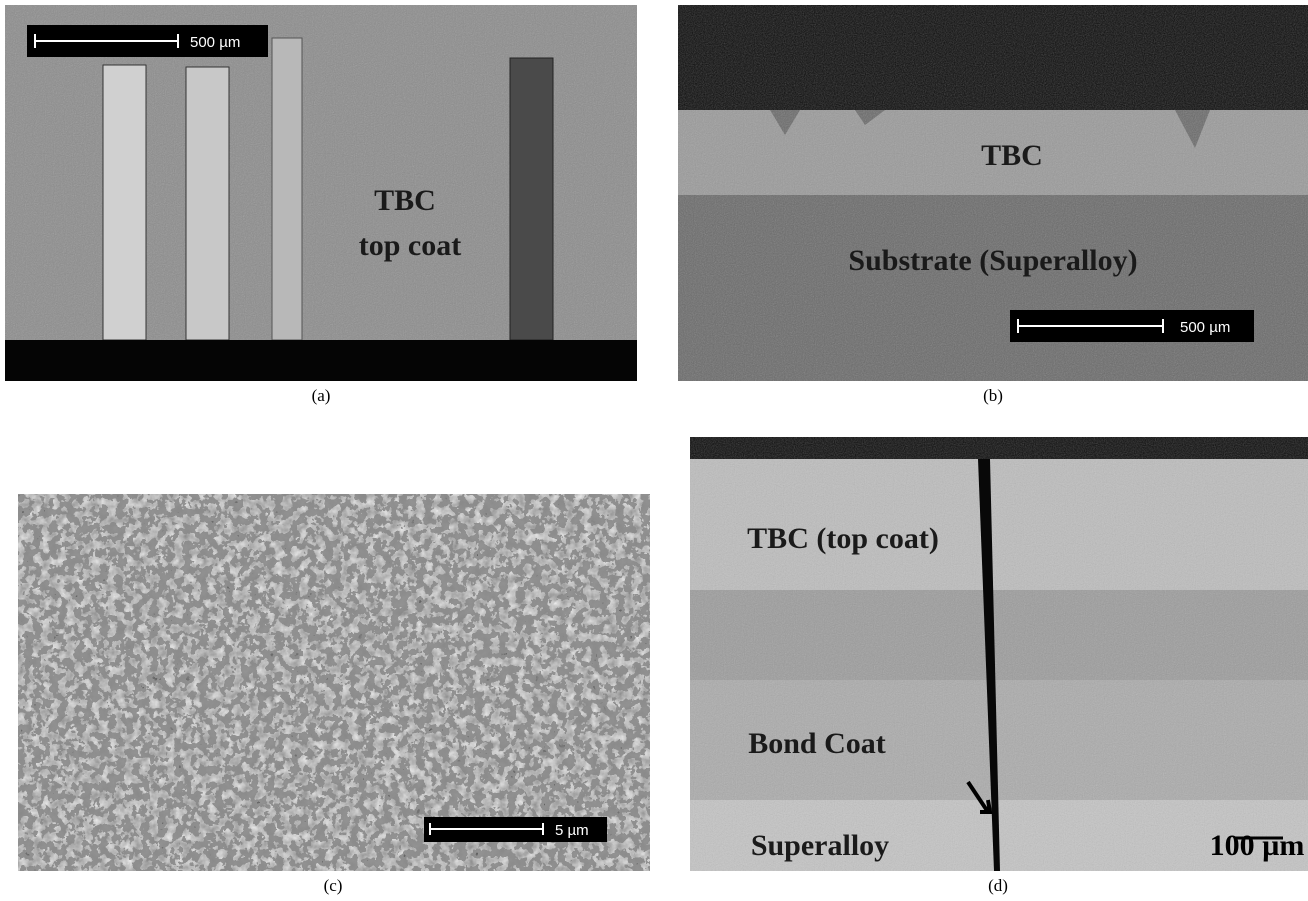 This screenshot has width=1308, height=901. I want to click on caption: (b), so click(993, 395).